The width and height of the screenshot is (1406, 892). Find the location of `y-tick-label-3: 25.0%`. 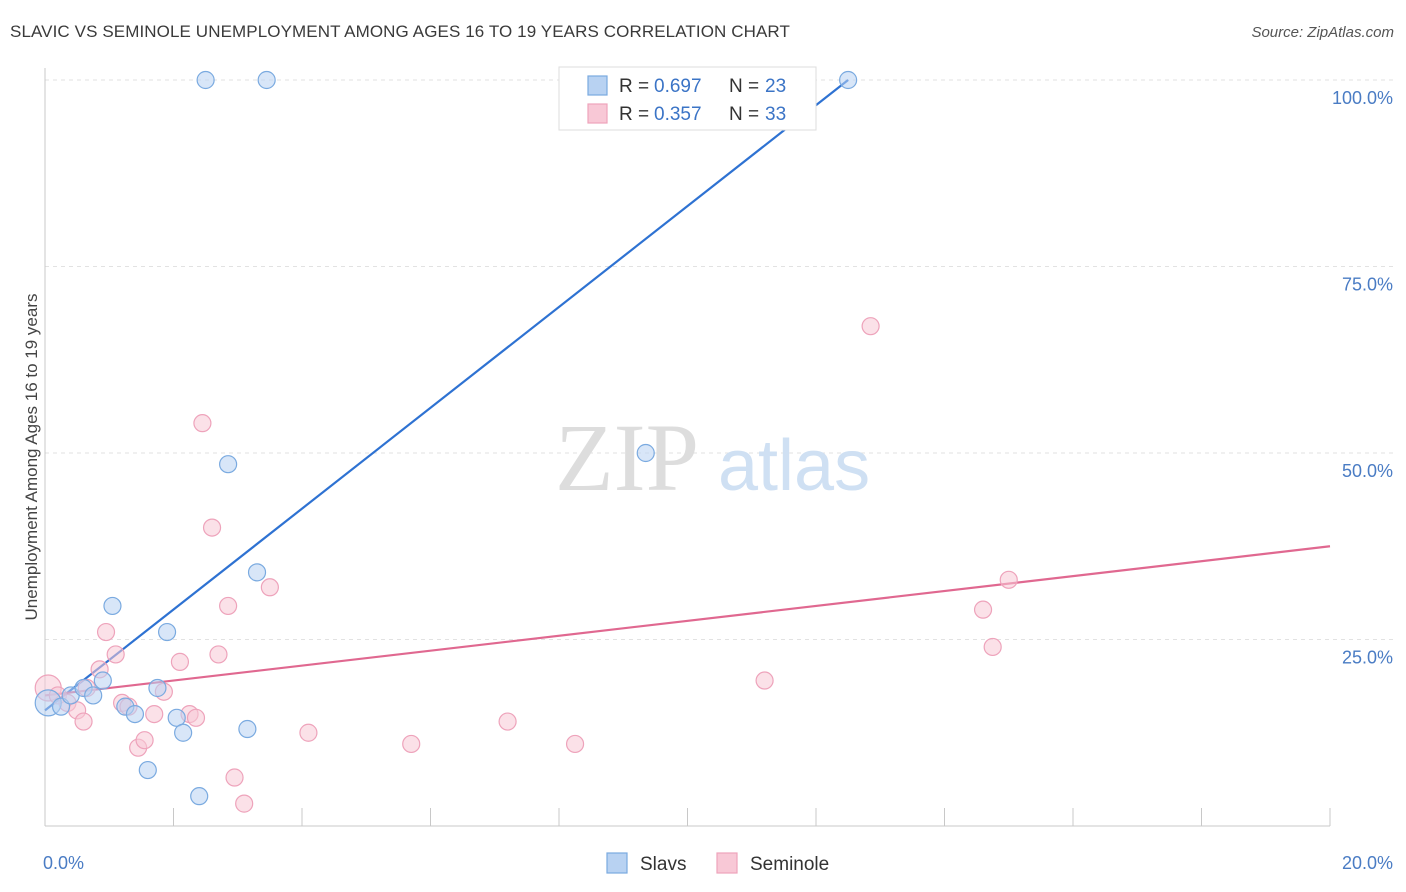

y-tick-label-3: 25.0% is located at coordinates (1367, 658).